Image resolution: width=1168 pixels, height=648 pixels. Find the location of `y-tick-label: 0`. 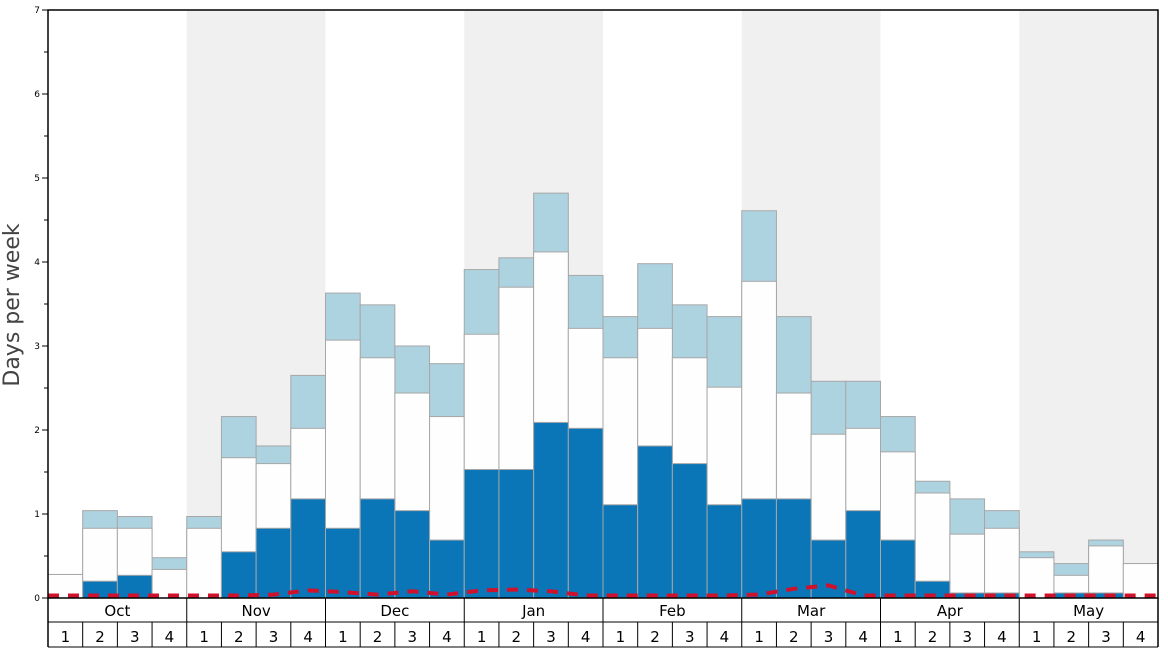

y-tick-label: 0 is located at coordinates (37, 599).